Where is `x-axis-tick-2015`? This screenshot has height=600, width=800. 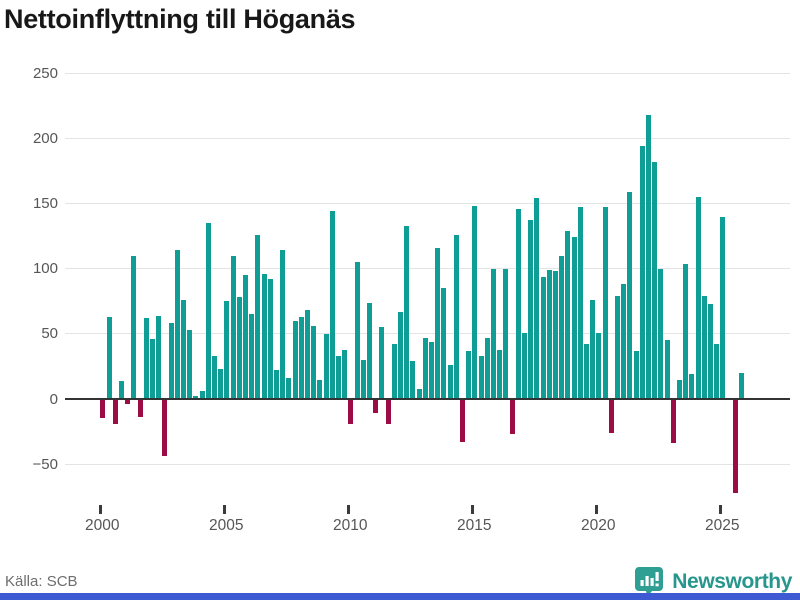 x-axis-tick-2015 is located at coordinates (472, 509).